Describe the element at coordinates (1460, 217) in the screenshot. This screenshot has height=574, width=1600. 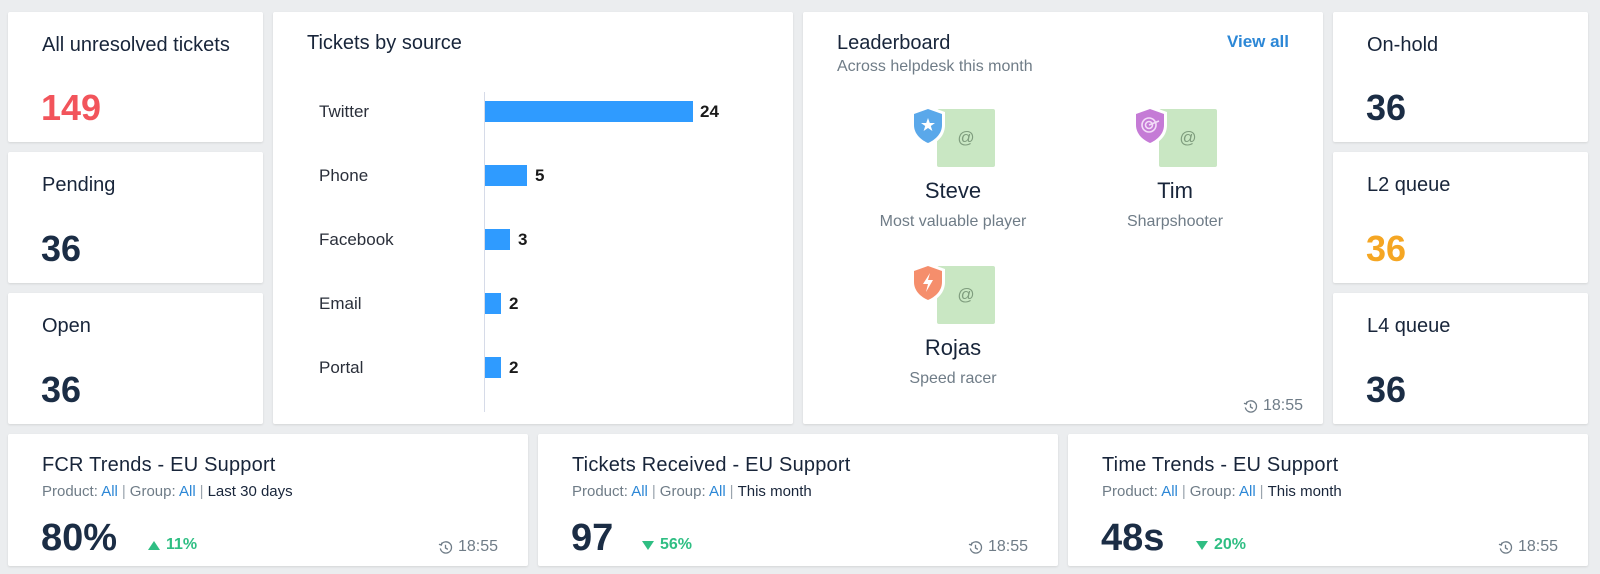
I see `stat-card-l2-queue: L2 queue 36` at that location.